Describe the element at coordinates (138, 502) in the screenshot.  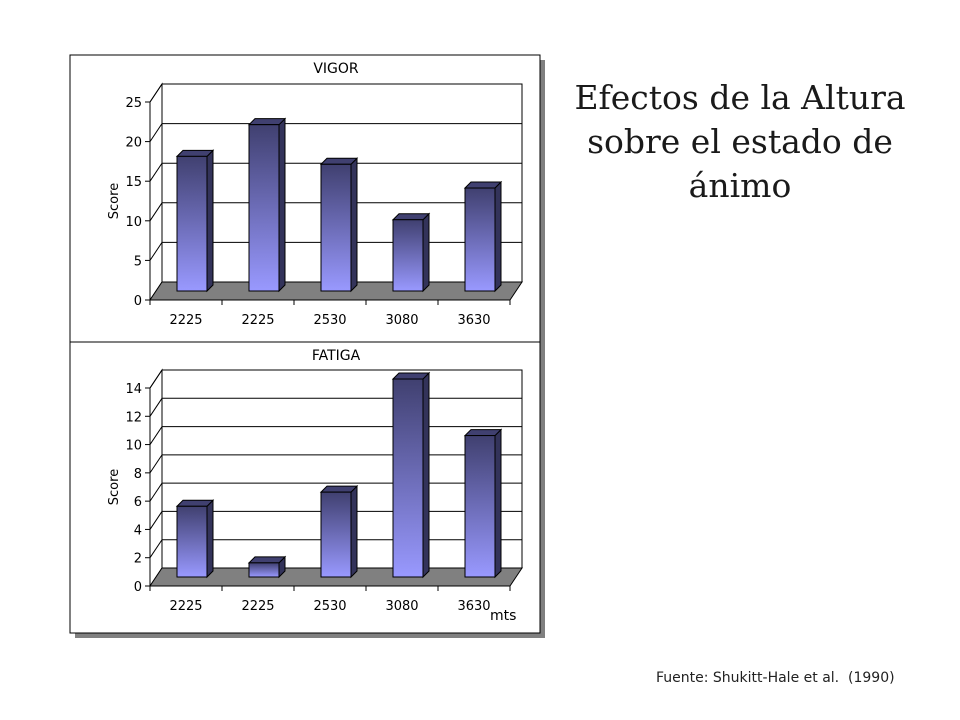
I see `y-tick-label: 6` at that location.